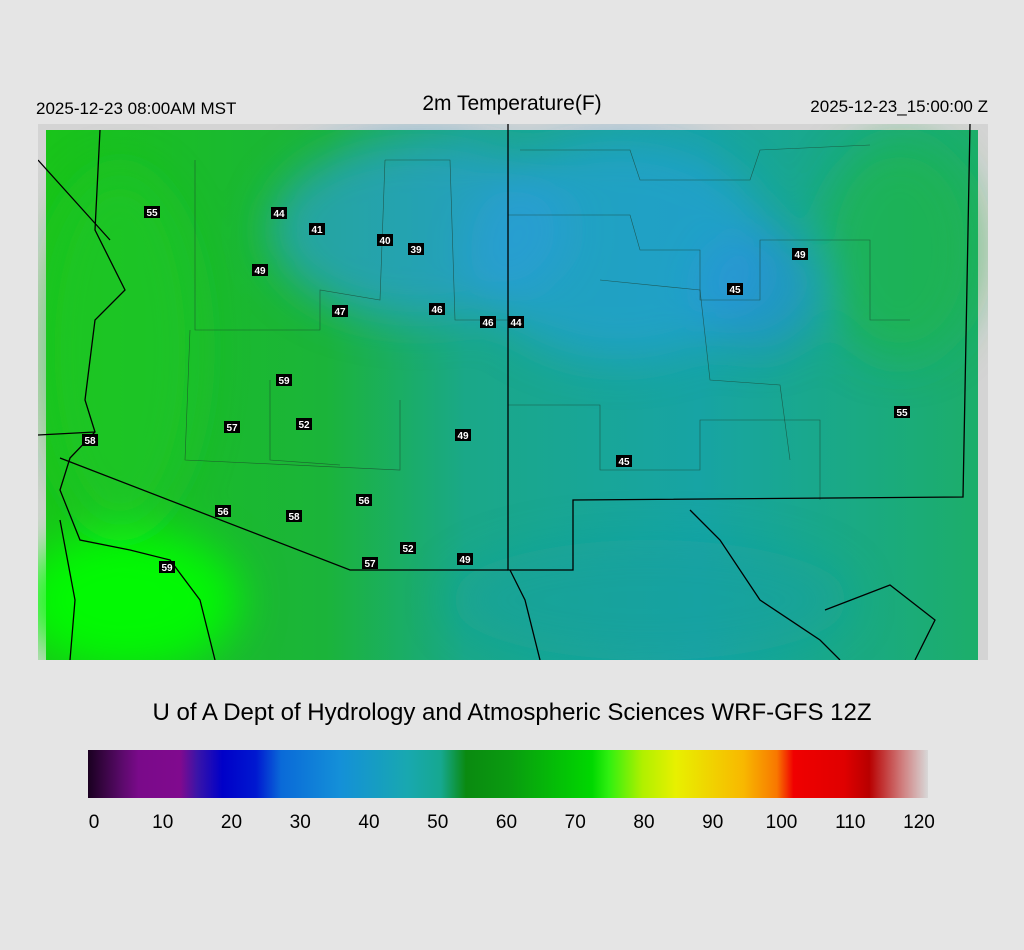 Image resolution: width=1024 pixels, height=950 pixels. What do you see at coordinates (506, 822) in the screenshot?
I see `colorbar-tick-label: 60` at bounding box center [506, 822].